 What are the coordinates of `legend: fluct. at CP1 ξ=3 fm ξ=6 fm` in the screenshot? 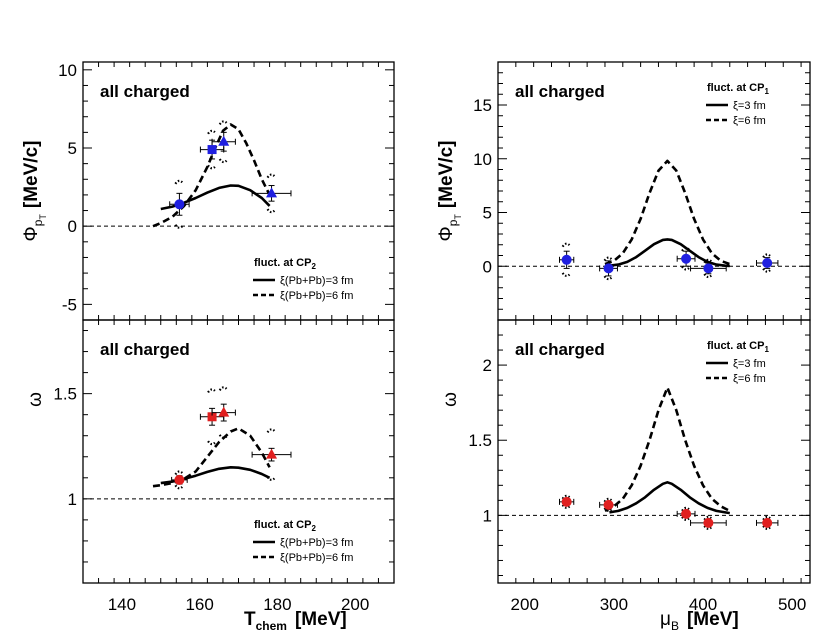 It's located at (737, 362).